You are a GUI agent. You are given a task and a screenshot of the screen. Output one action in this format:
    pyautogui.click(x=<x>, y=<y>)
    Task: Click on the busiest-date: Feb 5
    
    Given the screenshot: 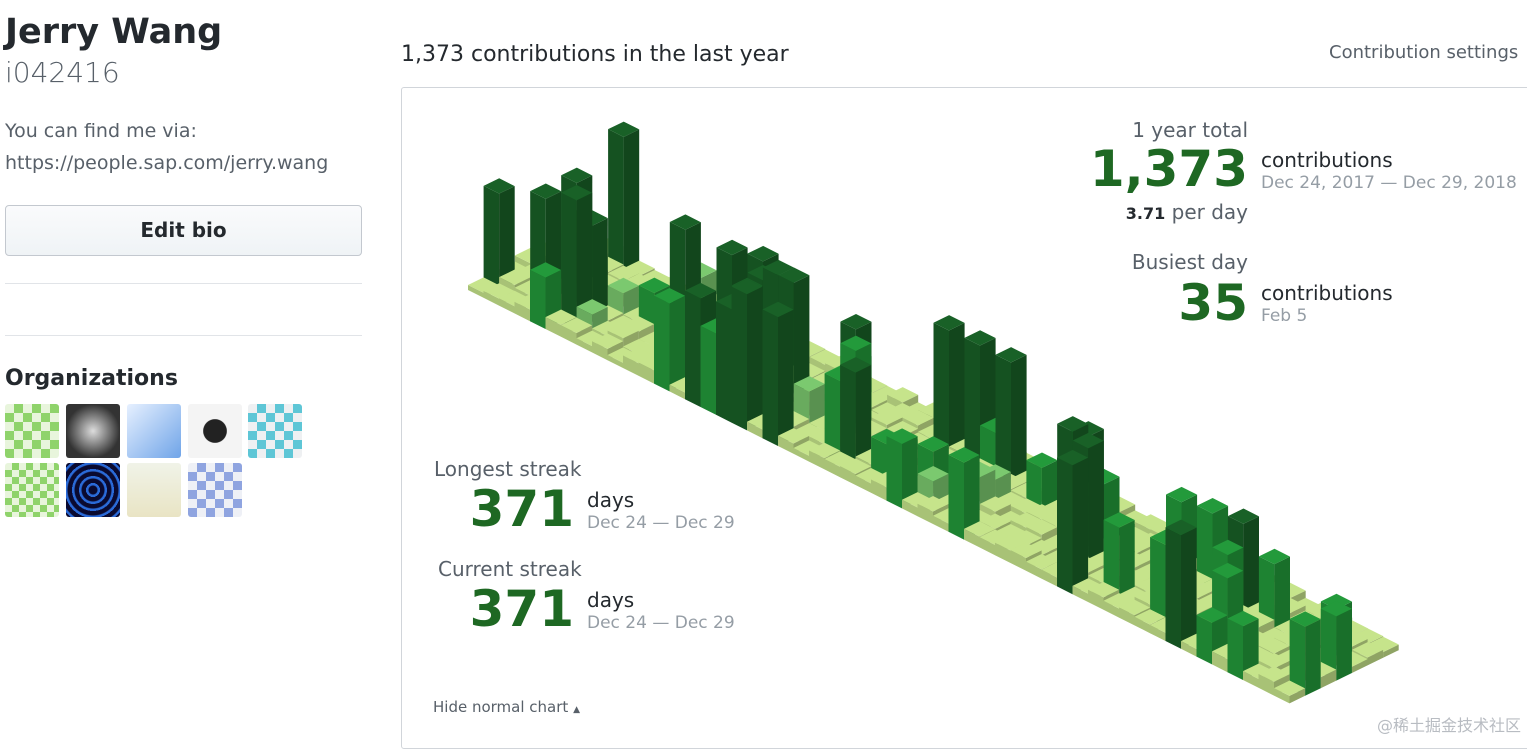 What is the action you would take?
    pyautogui.click(x=1284, y=316)
    